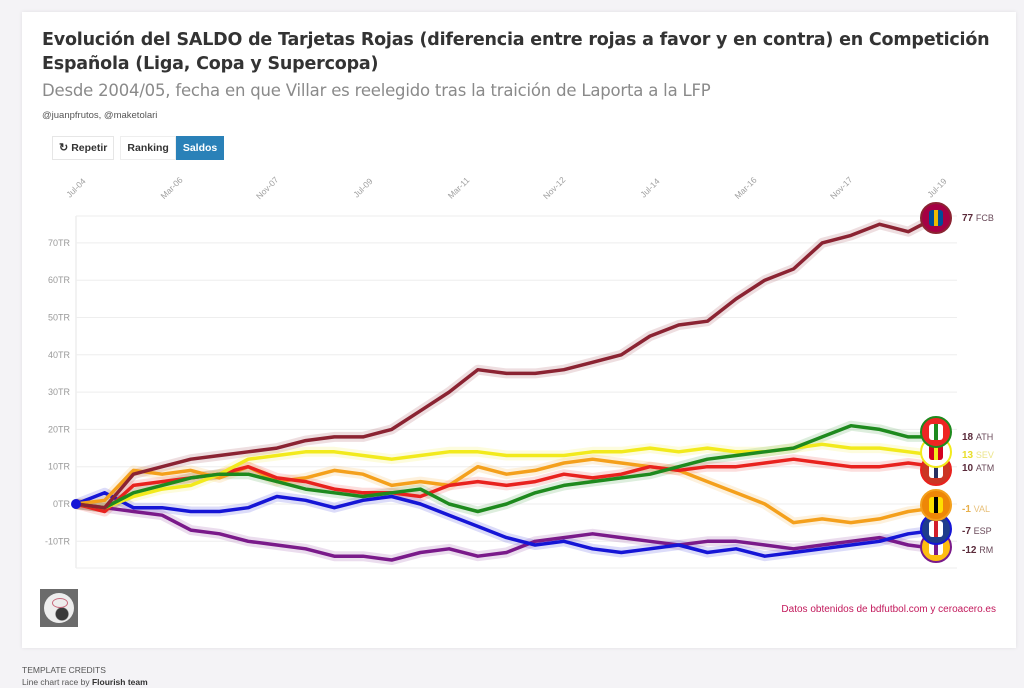 The height and width of the screenshot is (688, 1024). Describe the element at coordinates (363, 188) in the screenshot. I see `x-tick-label: Jul-09` at that location.